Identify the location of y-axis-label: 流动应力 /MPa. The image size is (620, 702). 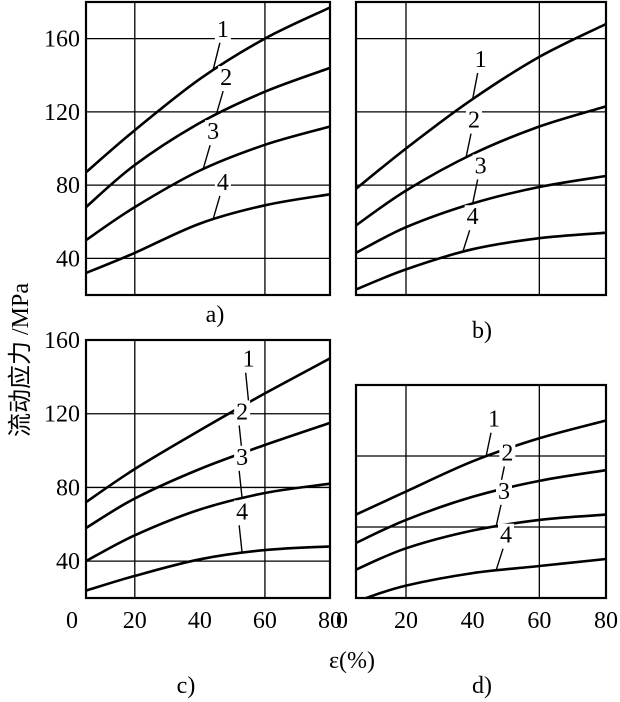
(20, 360).